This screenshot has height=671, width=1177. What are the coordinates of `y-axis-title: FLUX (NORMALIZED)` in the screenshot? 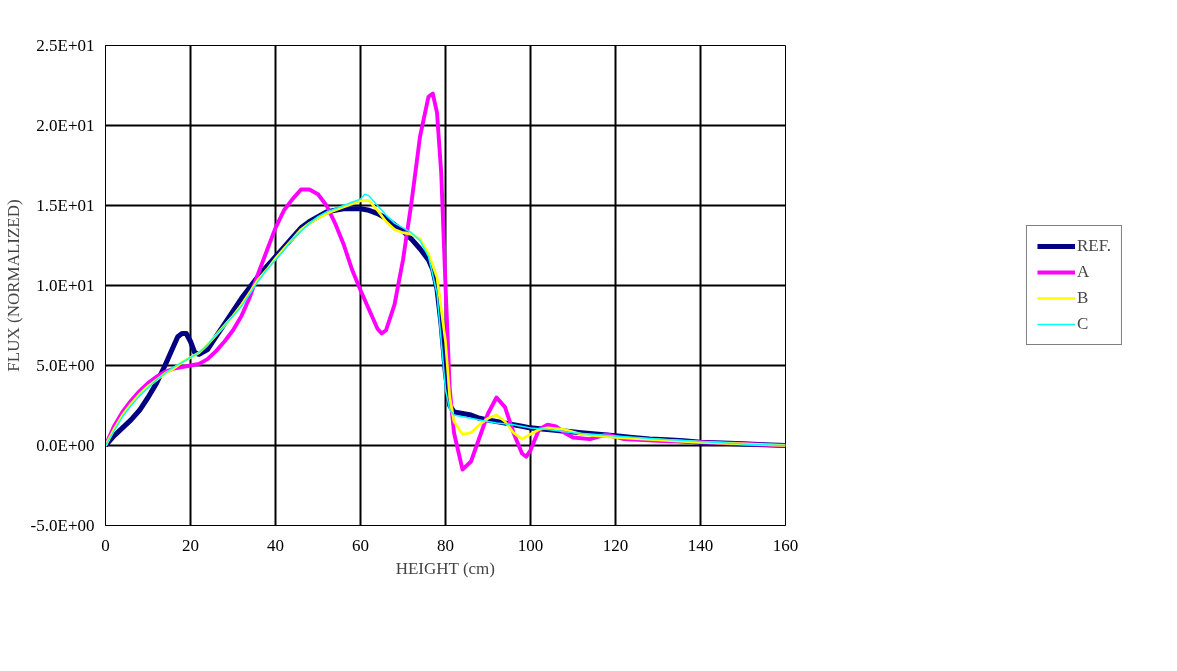 It's located at (13, 285).